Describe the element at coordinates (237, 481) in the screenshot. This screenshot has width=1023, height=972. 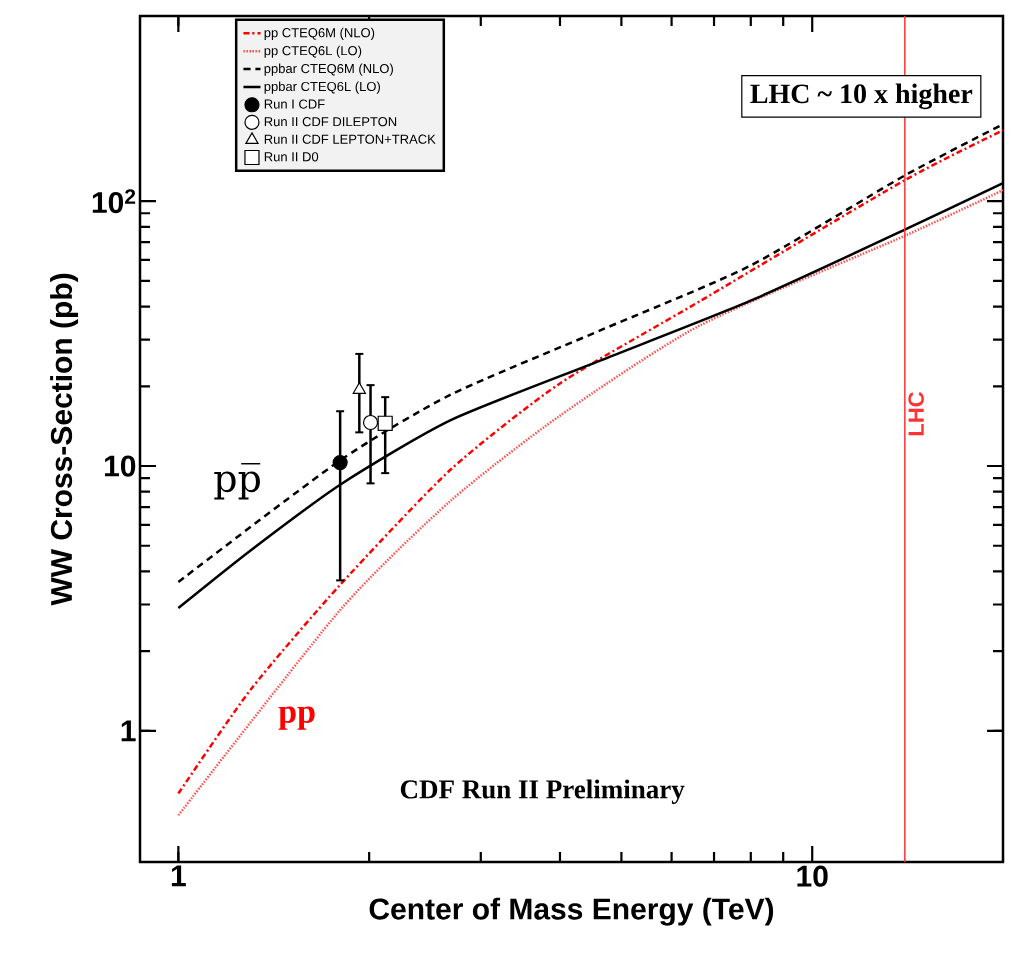
I see `annotation: pp̅` at that location.